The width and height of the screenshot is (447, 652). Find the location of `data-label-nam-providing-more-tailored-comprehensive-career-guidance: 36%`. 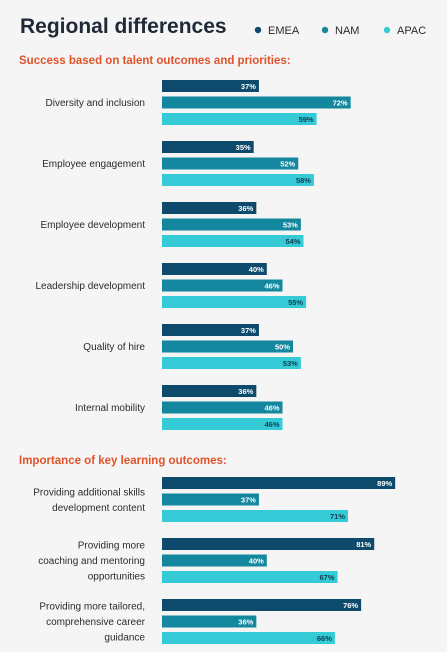

data-label-nam-providing-more-tailored-comprehensive-career-guidance: 36% is located at coordinates (245, 621).